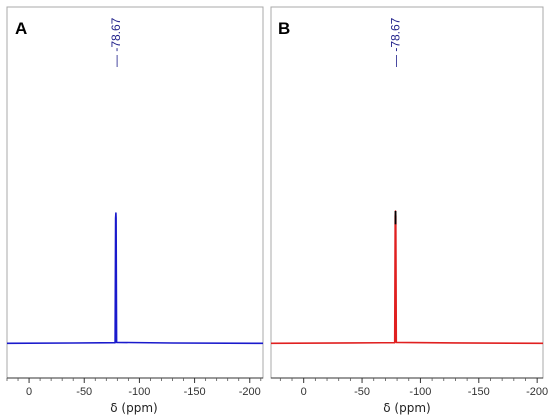 The width and height of the screenshot is (550, 420). Describe the element at coordinates (408, 380) in the screenshot. I see `panel-b-ticks` at that location.